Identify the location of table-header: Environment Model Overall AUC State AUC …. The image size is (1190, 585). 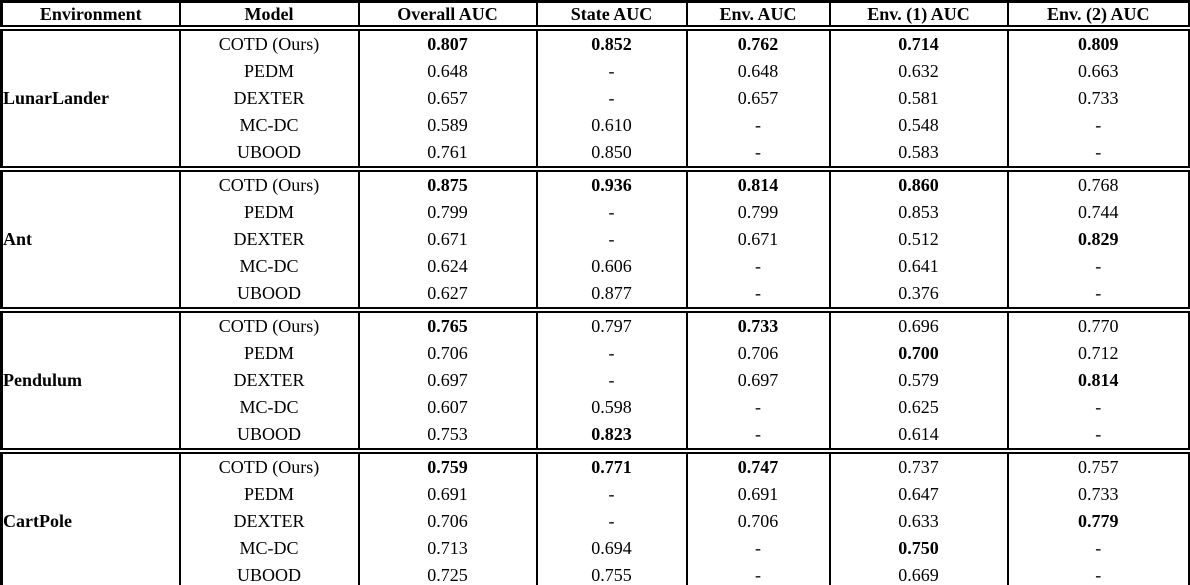
(595, 16).